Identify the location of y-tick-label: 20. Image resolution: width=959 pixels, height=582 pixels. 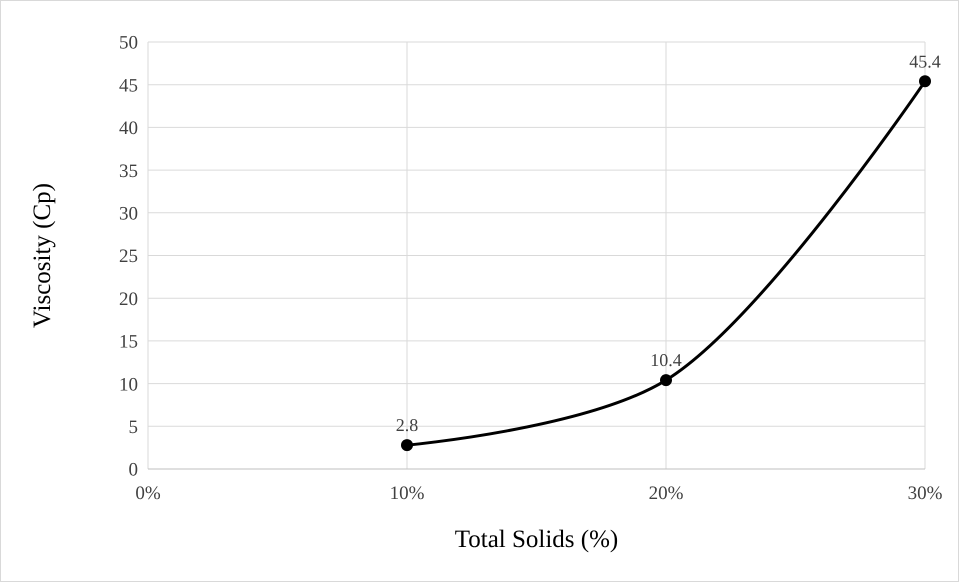
(128, 299).